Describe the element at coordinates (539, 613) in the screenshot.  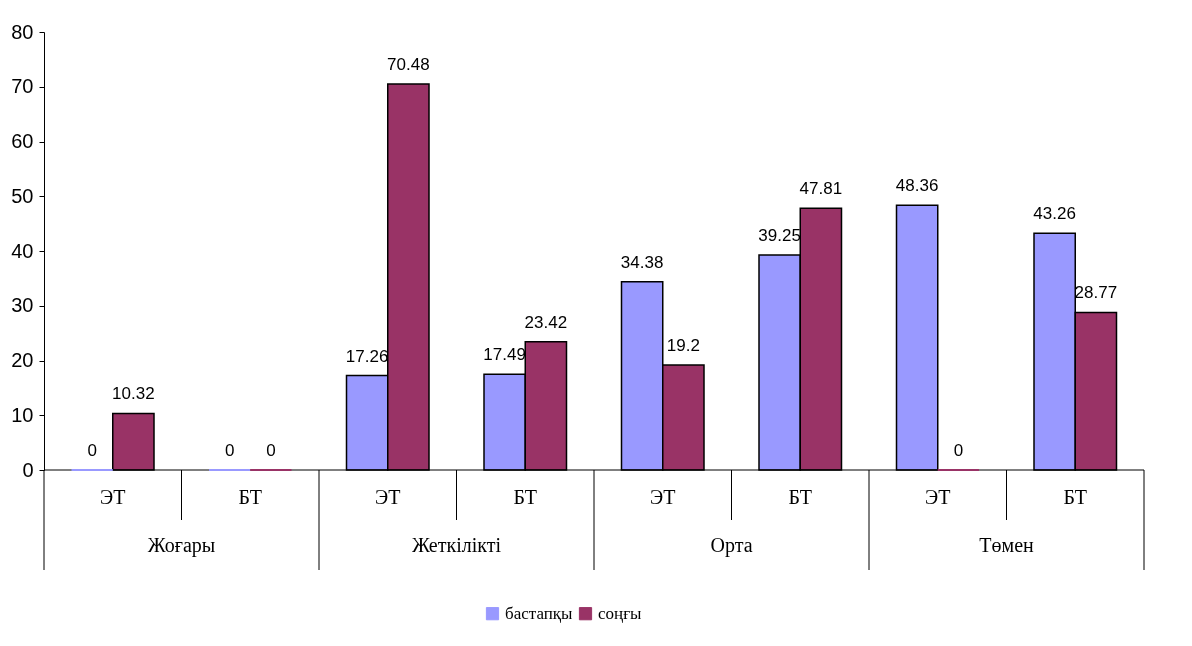
I see `legend-label: бастапқы` at that location.